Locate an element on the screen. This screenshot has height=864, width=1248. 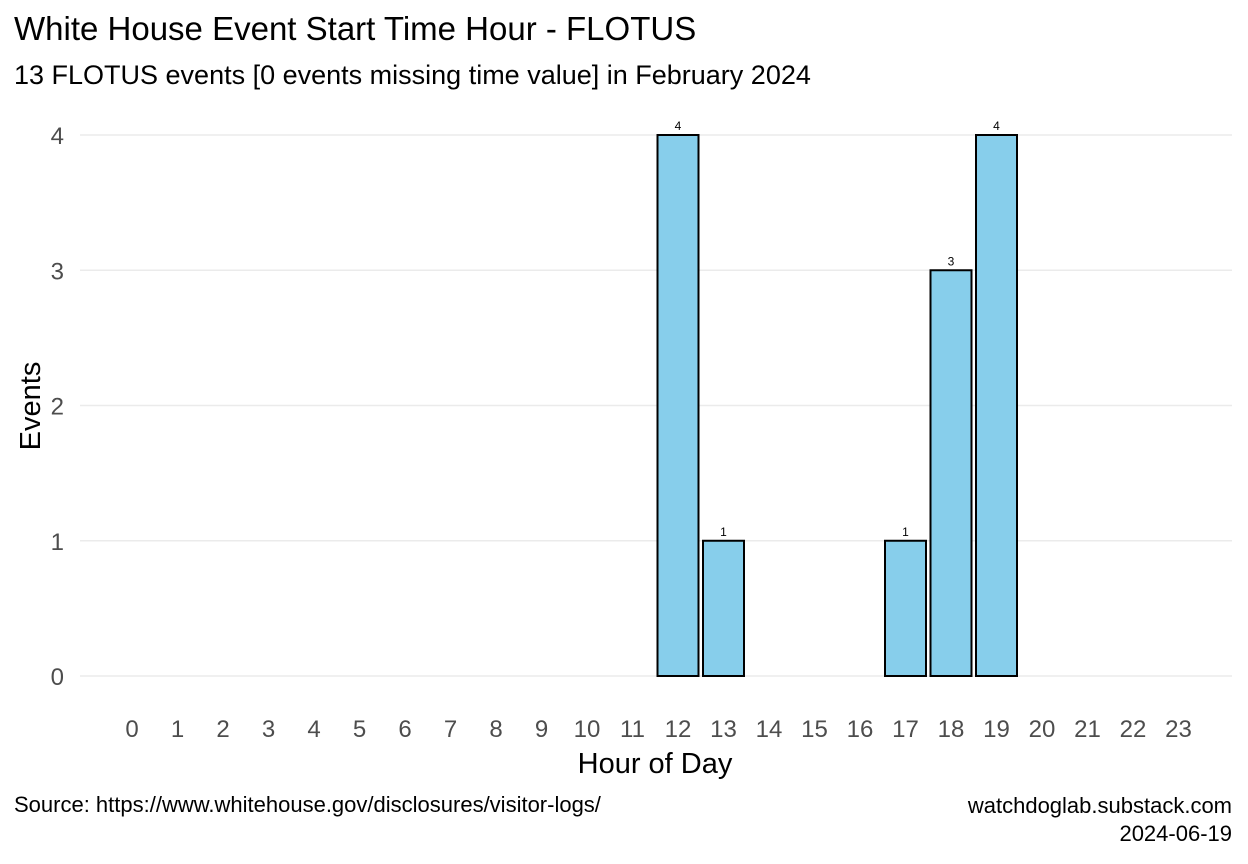
x-tick-label: 15 is located at coordinates (814, 729).